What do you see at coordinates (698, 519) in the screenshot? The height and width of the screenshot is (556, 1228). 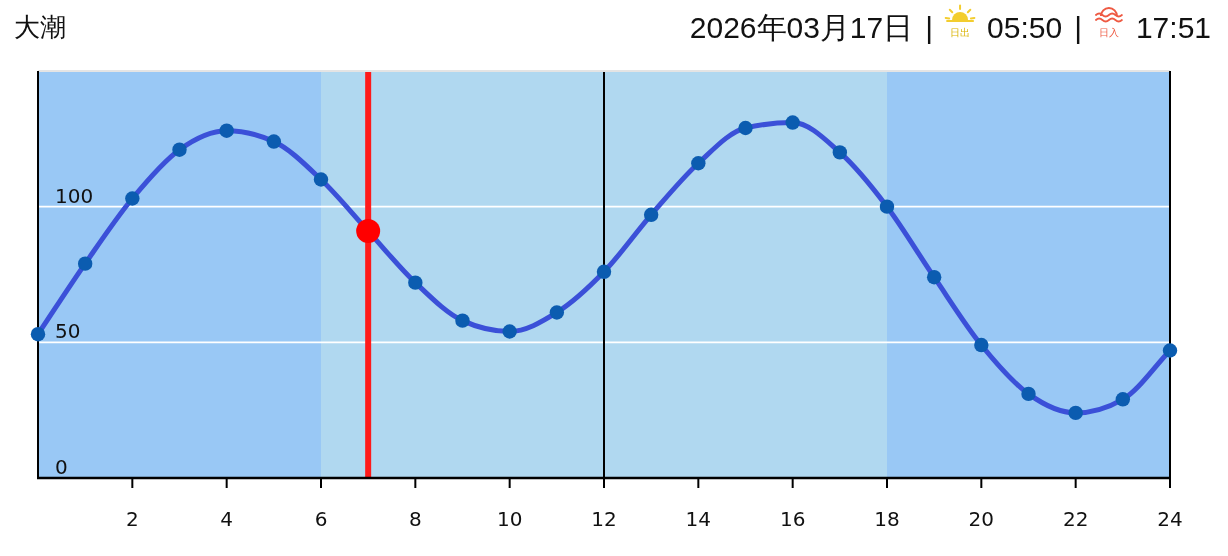 I see `x-tick-label: 14` at bounding box center [698, 519].